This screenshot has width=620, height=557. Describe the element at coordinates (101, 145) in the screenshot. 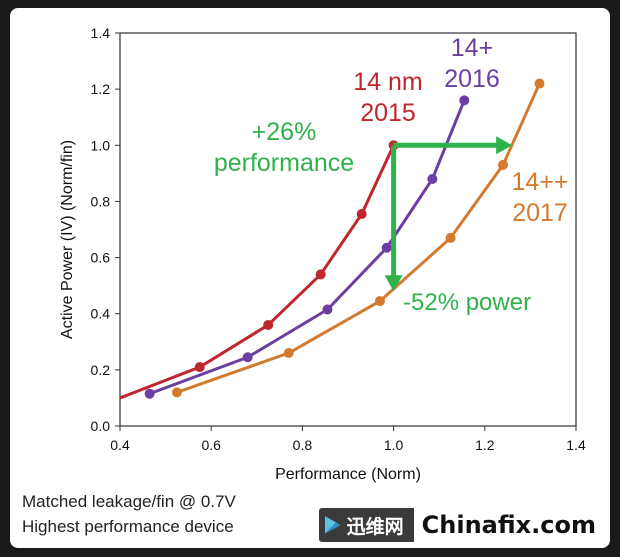

I see `y-tick-label: 1.0` at that location.